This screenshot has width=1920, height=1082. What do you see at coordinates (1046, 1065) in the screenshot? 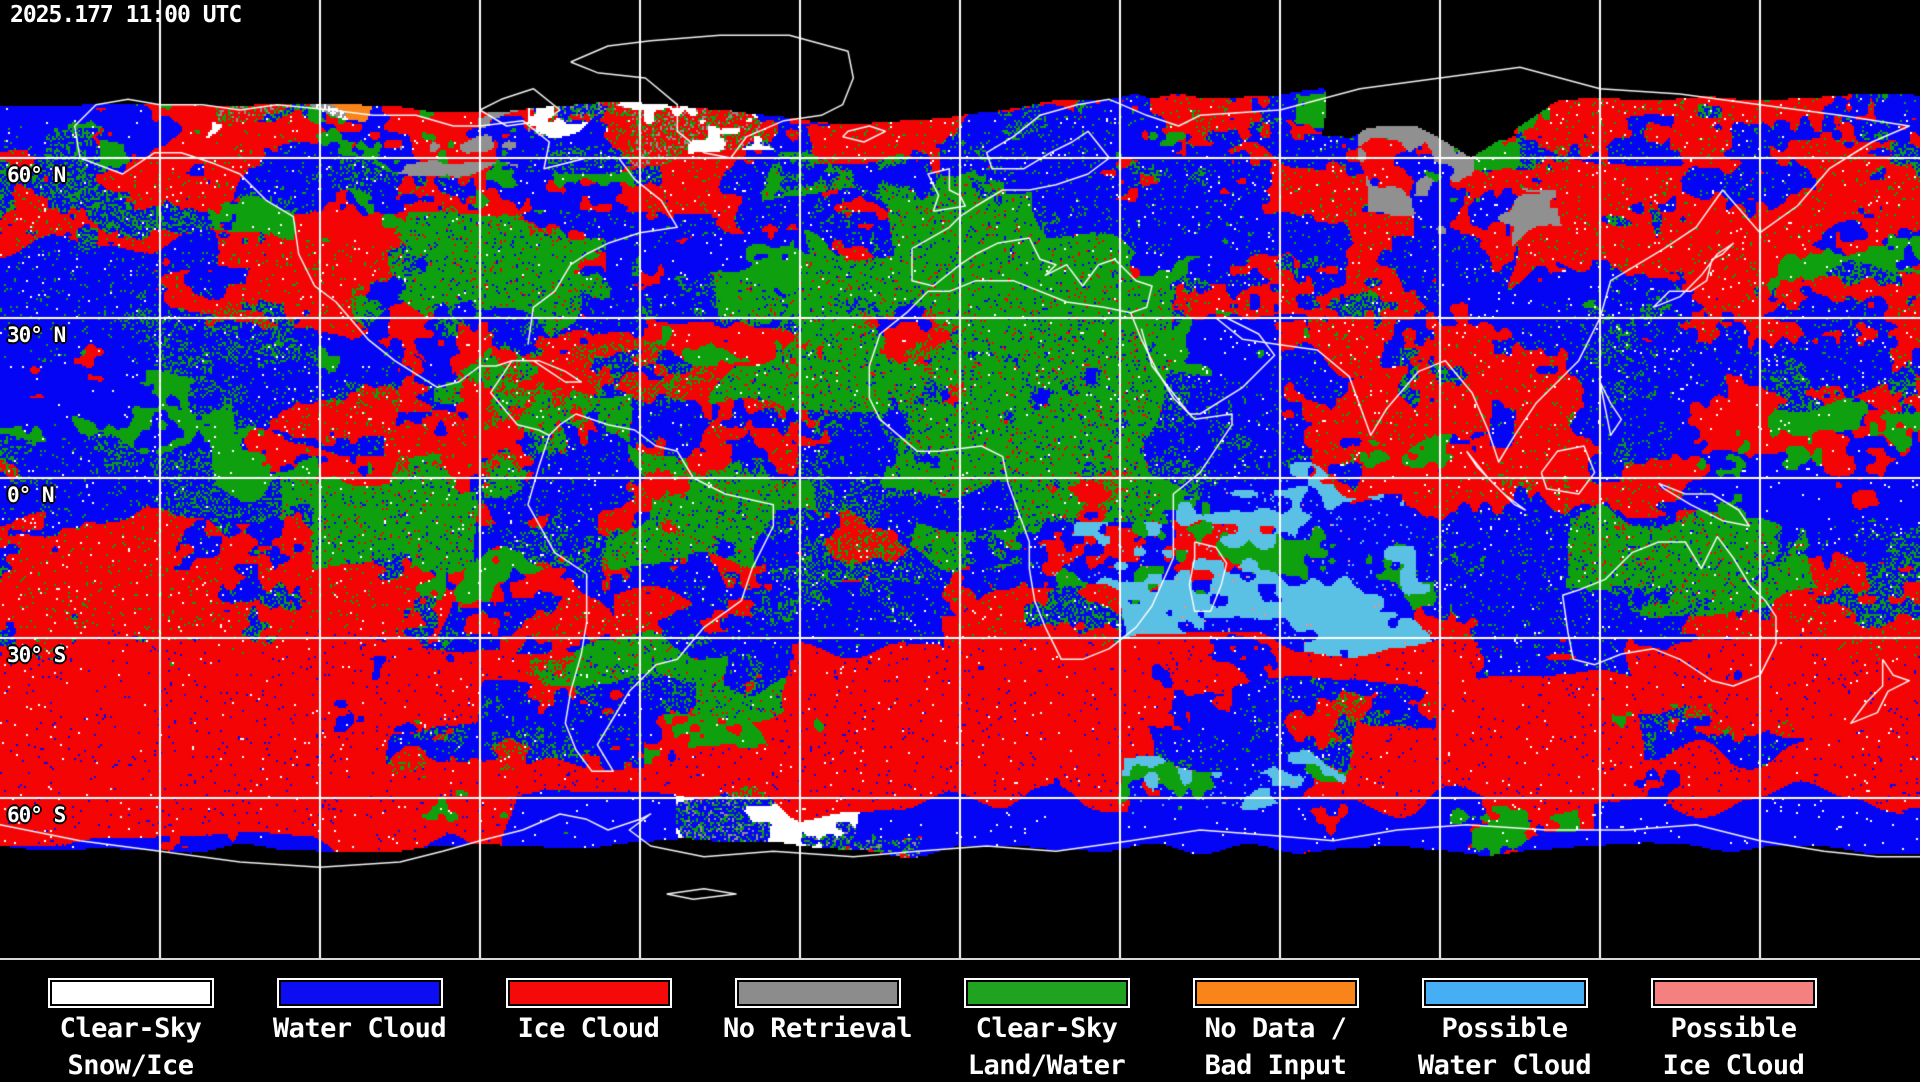
I see `legend-label: Land/Water` at bounding box center [1046, 1065].